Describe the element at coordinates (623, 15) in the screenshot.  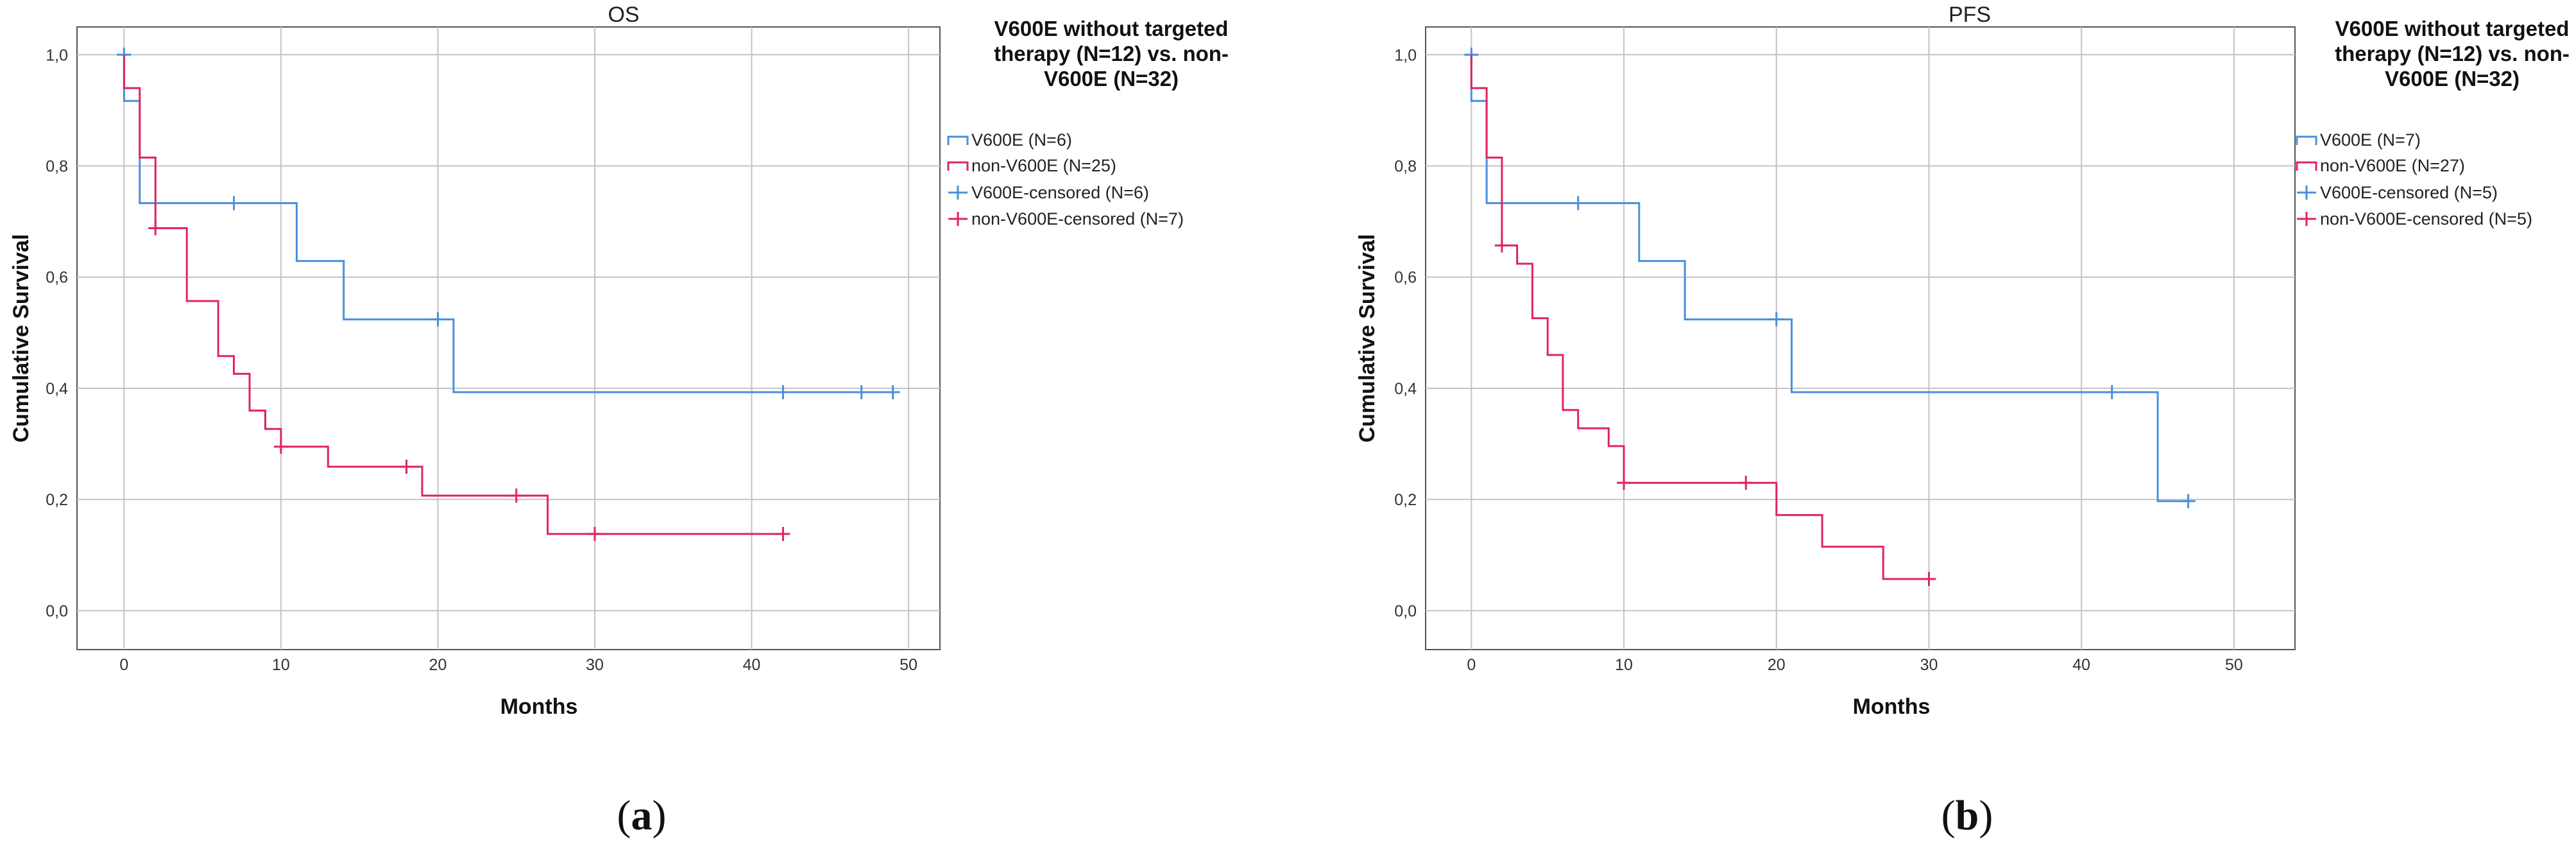
I see `chart-title: OS` at that location.